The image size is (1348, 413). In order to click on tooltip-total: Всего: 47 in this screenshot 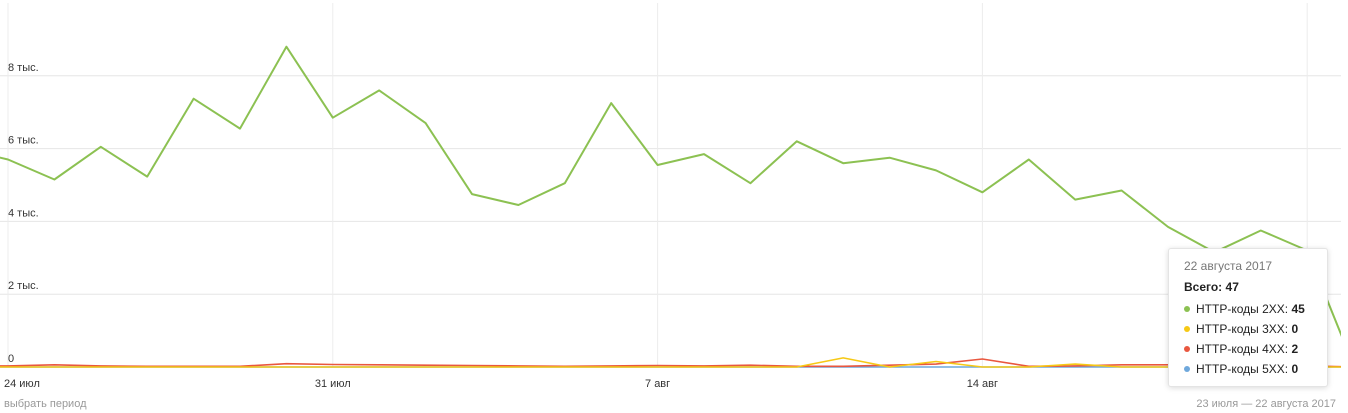, I will do `click(1255, 287)`.